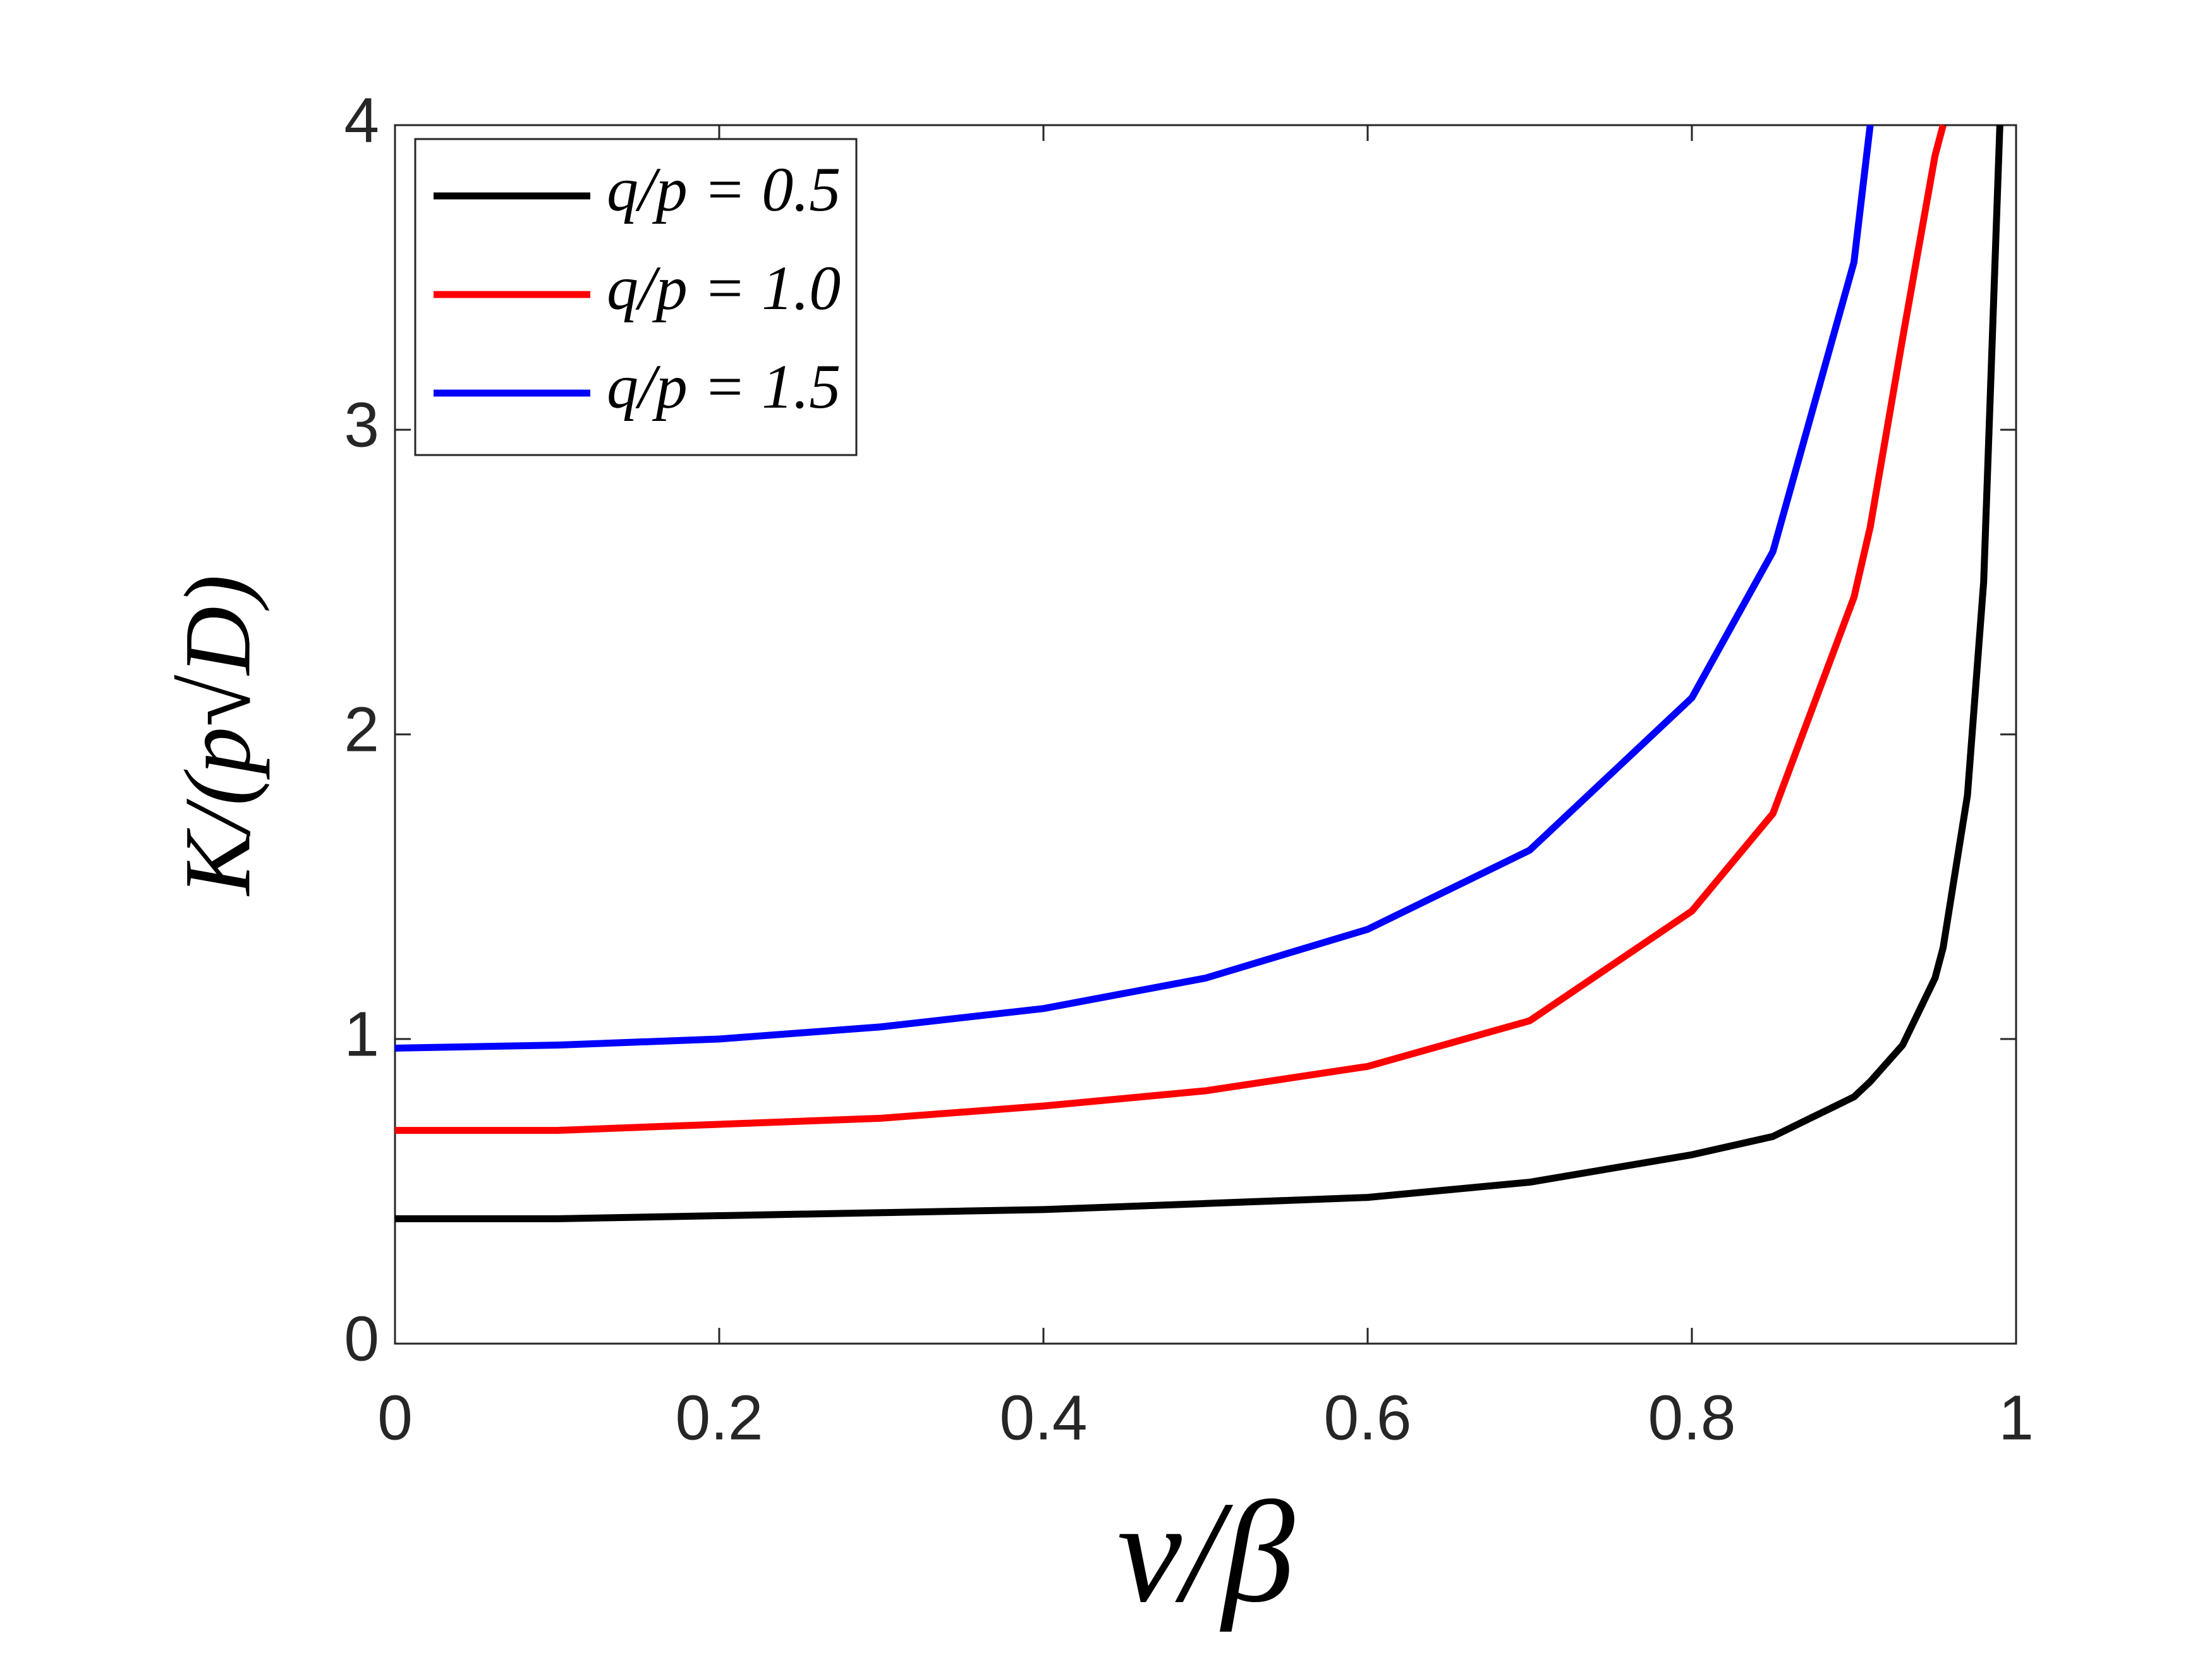  What do you see at coordinates (1691, 1418) in the screenshot?
I see `x-tick-label: 0.8` at bounding box center [1691, 1418].